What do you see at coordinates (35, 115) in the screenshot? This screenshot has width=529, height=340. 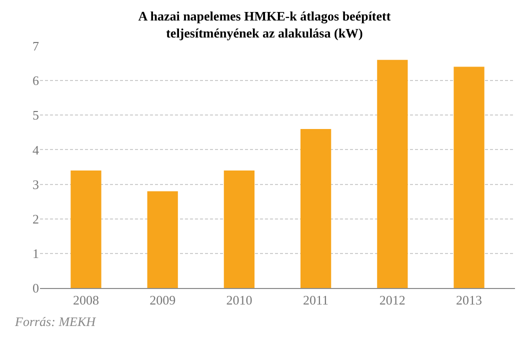 I see `y-tick-label: 5` at bounding box center [35, 115].